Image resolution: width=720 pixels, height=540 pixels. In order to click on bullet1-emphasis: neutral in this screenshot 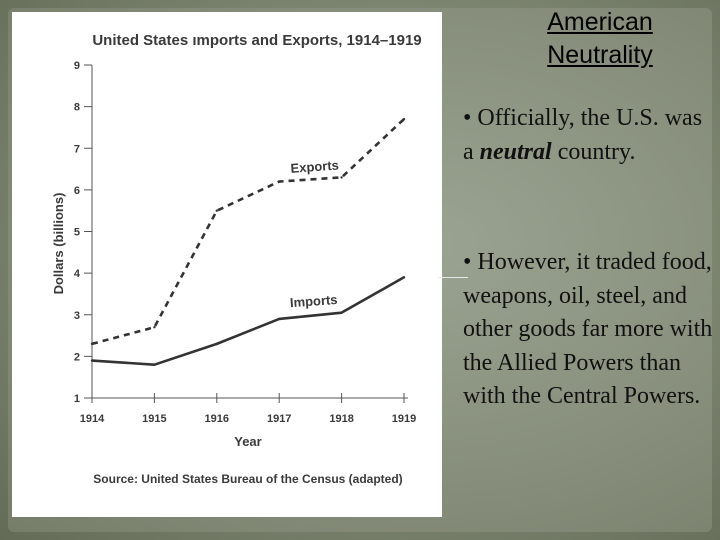, I will do `click(515, 151)`.